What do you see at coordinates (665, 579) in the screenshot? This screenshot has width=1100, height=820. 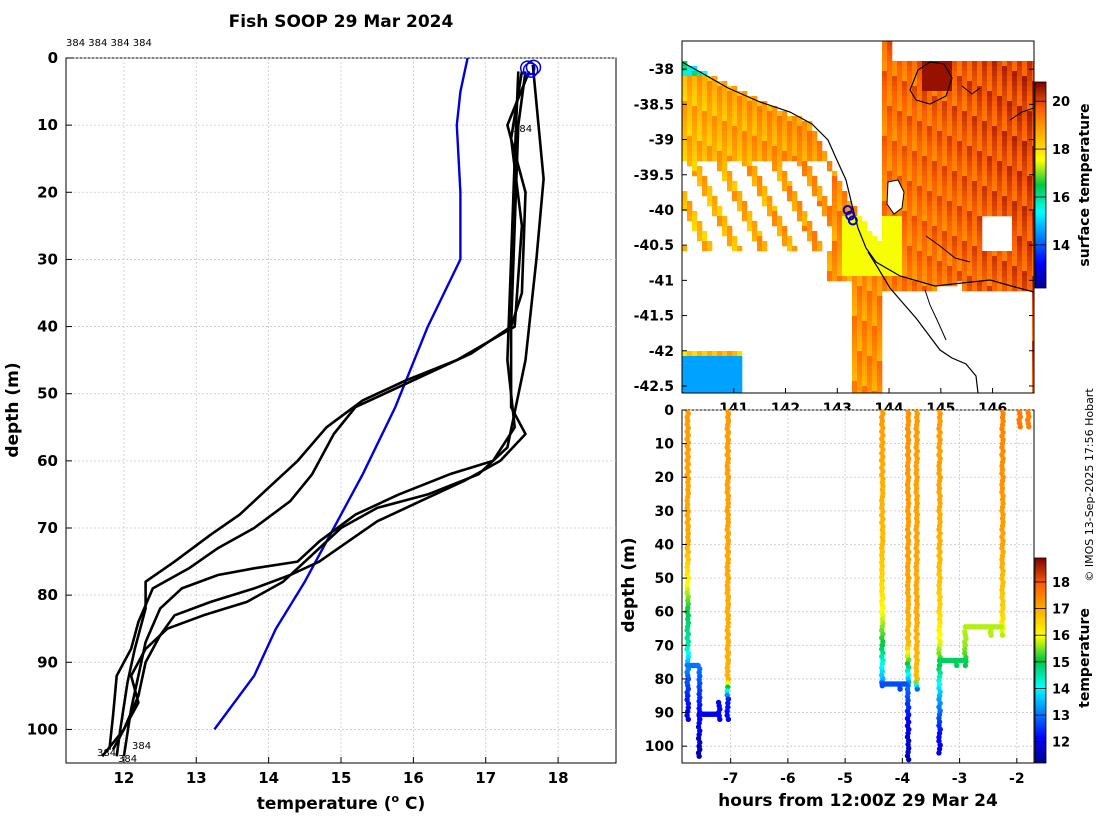 I see `section-ytick-label: 50` at bounding box center [665, 579].